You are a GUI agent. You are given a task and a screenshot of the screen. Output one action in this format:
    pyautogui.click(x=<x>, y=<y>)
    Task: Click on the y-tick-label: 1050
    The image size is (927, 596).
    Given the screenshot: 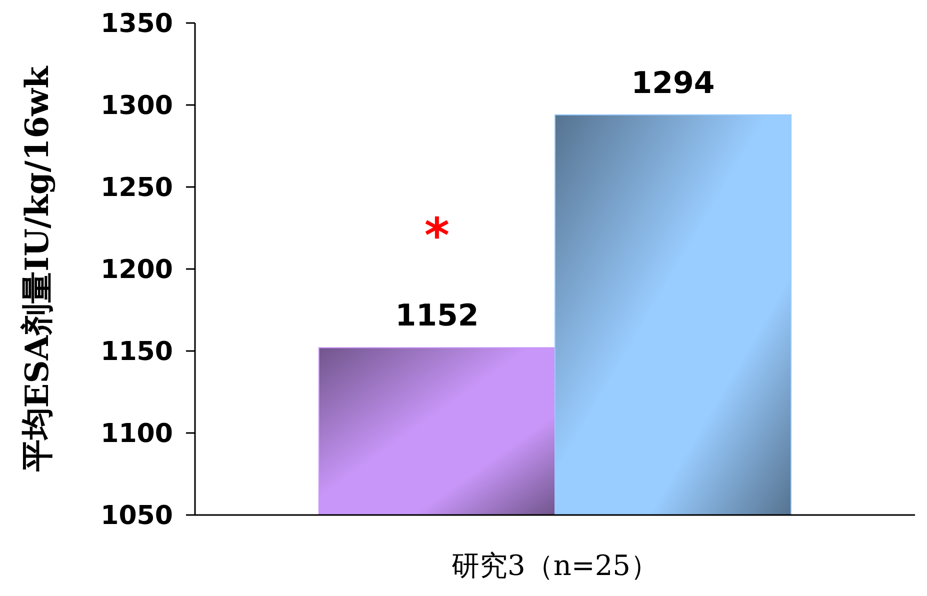 What is the action you would take?
    pyautogui.click(x=136, y=516)
    